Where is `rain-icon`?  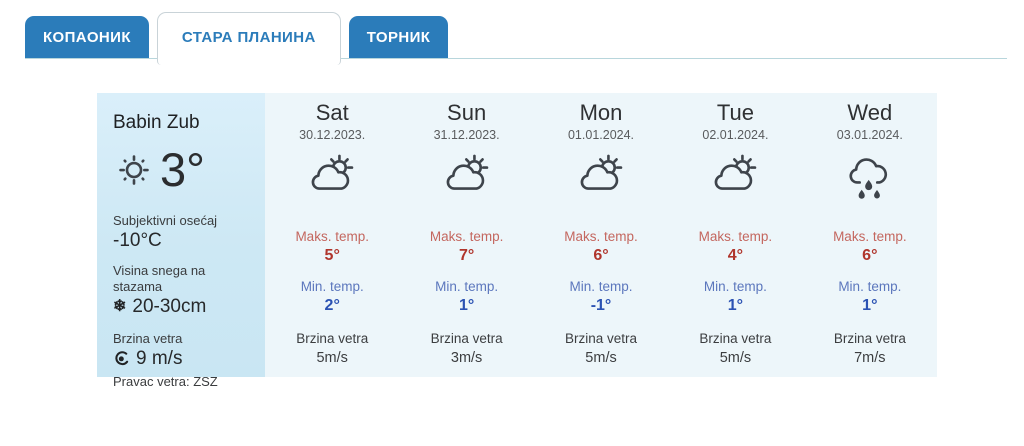
rain-icon is located at coordinates (870, 175).